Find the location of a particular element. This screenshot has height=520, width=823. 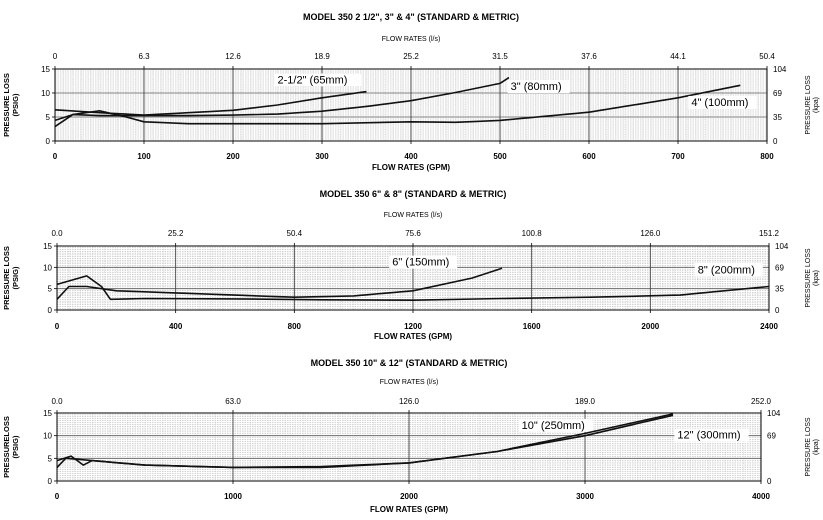

x-tick-label: 2000 is located at coordinates (409, 496).